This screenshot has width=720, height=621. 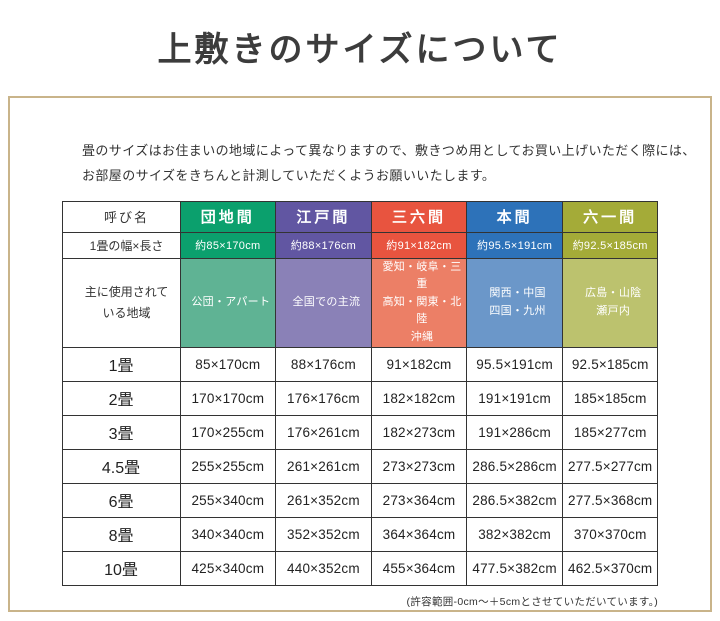 I want to click on region-cell: 公団・アパート, so click(x=228, y=302).